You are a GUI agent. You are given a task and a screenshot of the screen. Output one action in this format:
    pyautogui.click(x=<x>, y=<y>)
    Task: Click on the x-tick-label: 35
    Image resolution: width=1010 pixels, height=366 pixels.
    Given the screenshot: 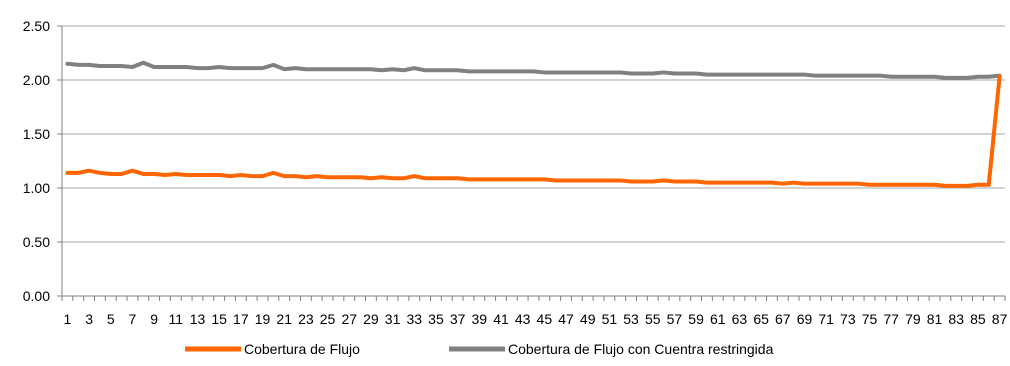 What is the action you would take?
    pyautogui.click(x=436, y=319)
    